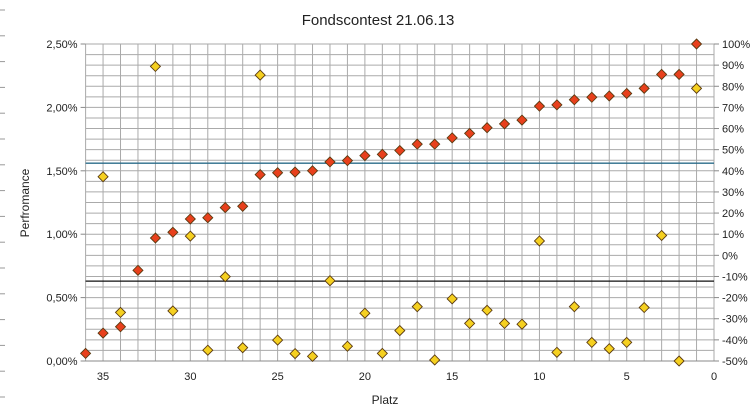  I want to click on y-right-tick-label: -20%, so click(735, 299).